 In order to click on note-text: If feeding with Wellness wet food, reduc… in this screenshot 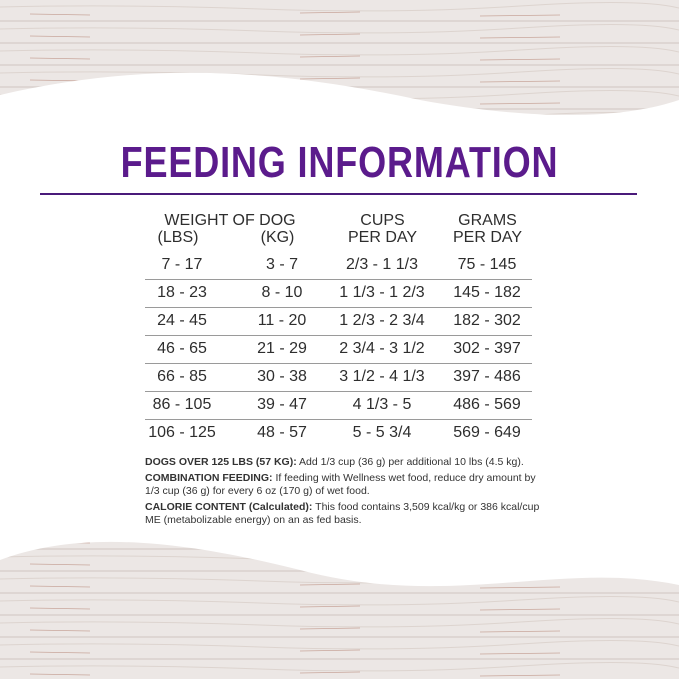, I will do `click(340, 484)`.